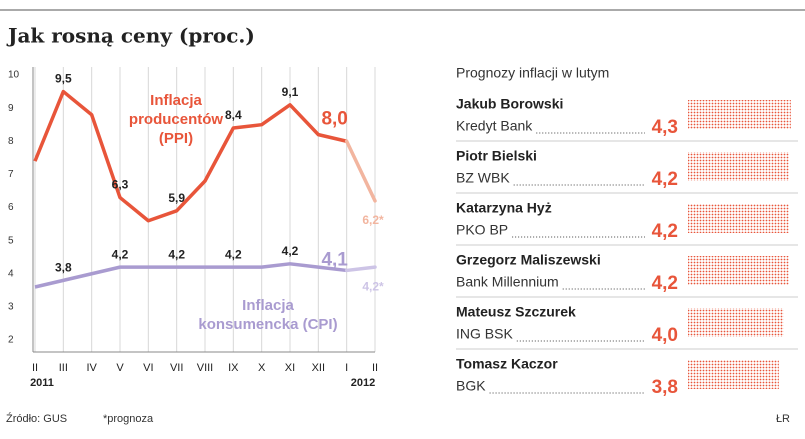 Image resolution: width=805 pixels, height=439 pixels. What do you see at coordinates (176, 138) in the screenshot?
I see `series-name-line: (PPI)` at bounding box center [176, 138].